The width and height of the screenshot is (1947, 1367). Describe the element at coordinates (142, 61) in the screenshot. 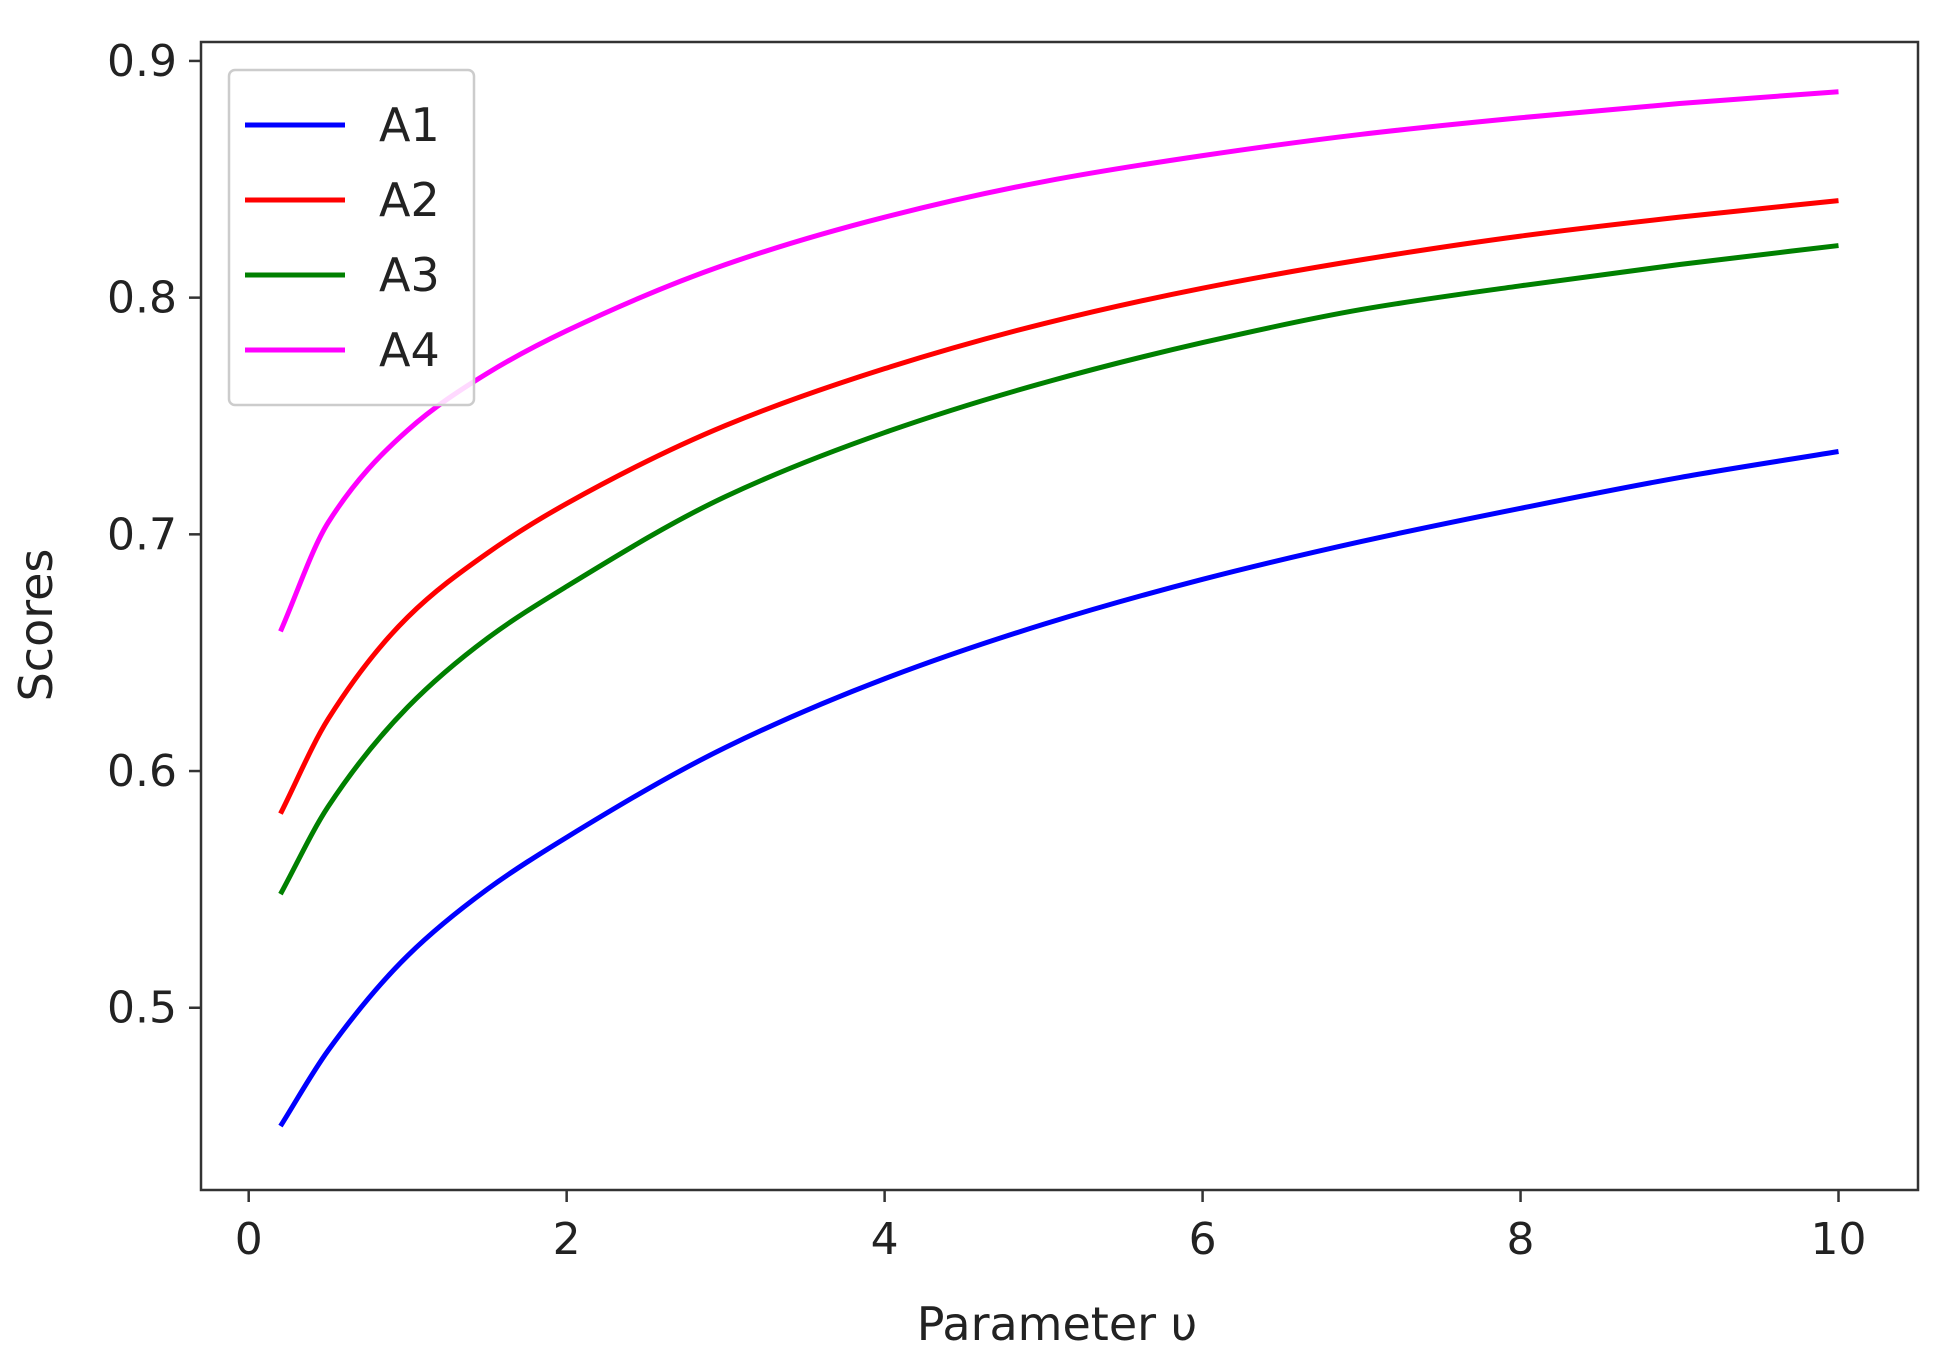

I see `y-tick-label-4: 0.9` at that location.